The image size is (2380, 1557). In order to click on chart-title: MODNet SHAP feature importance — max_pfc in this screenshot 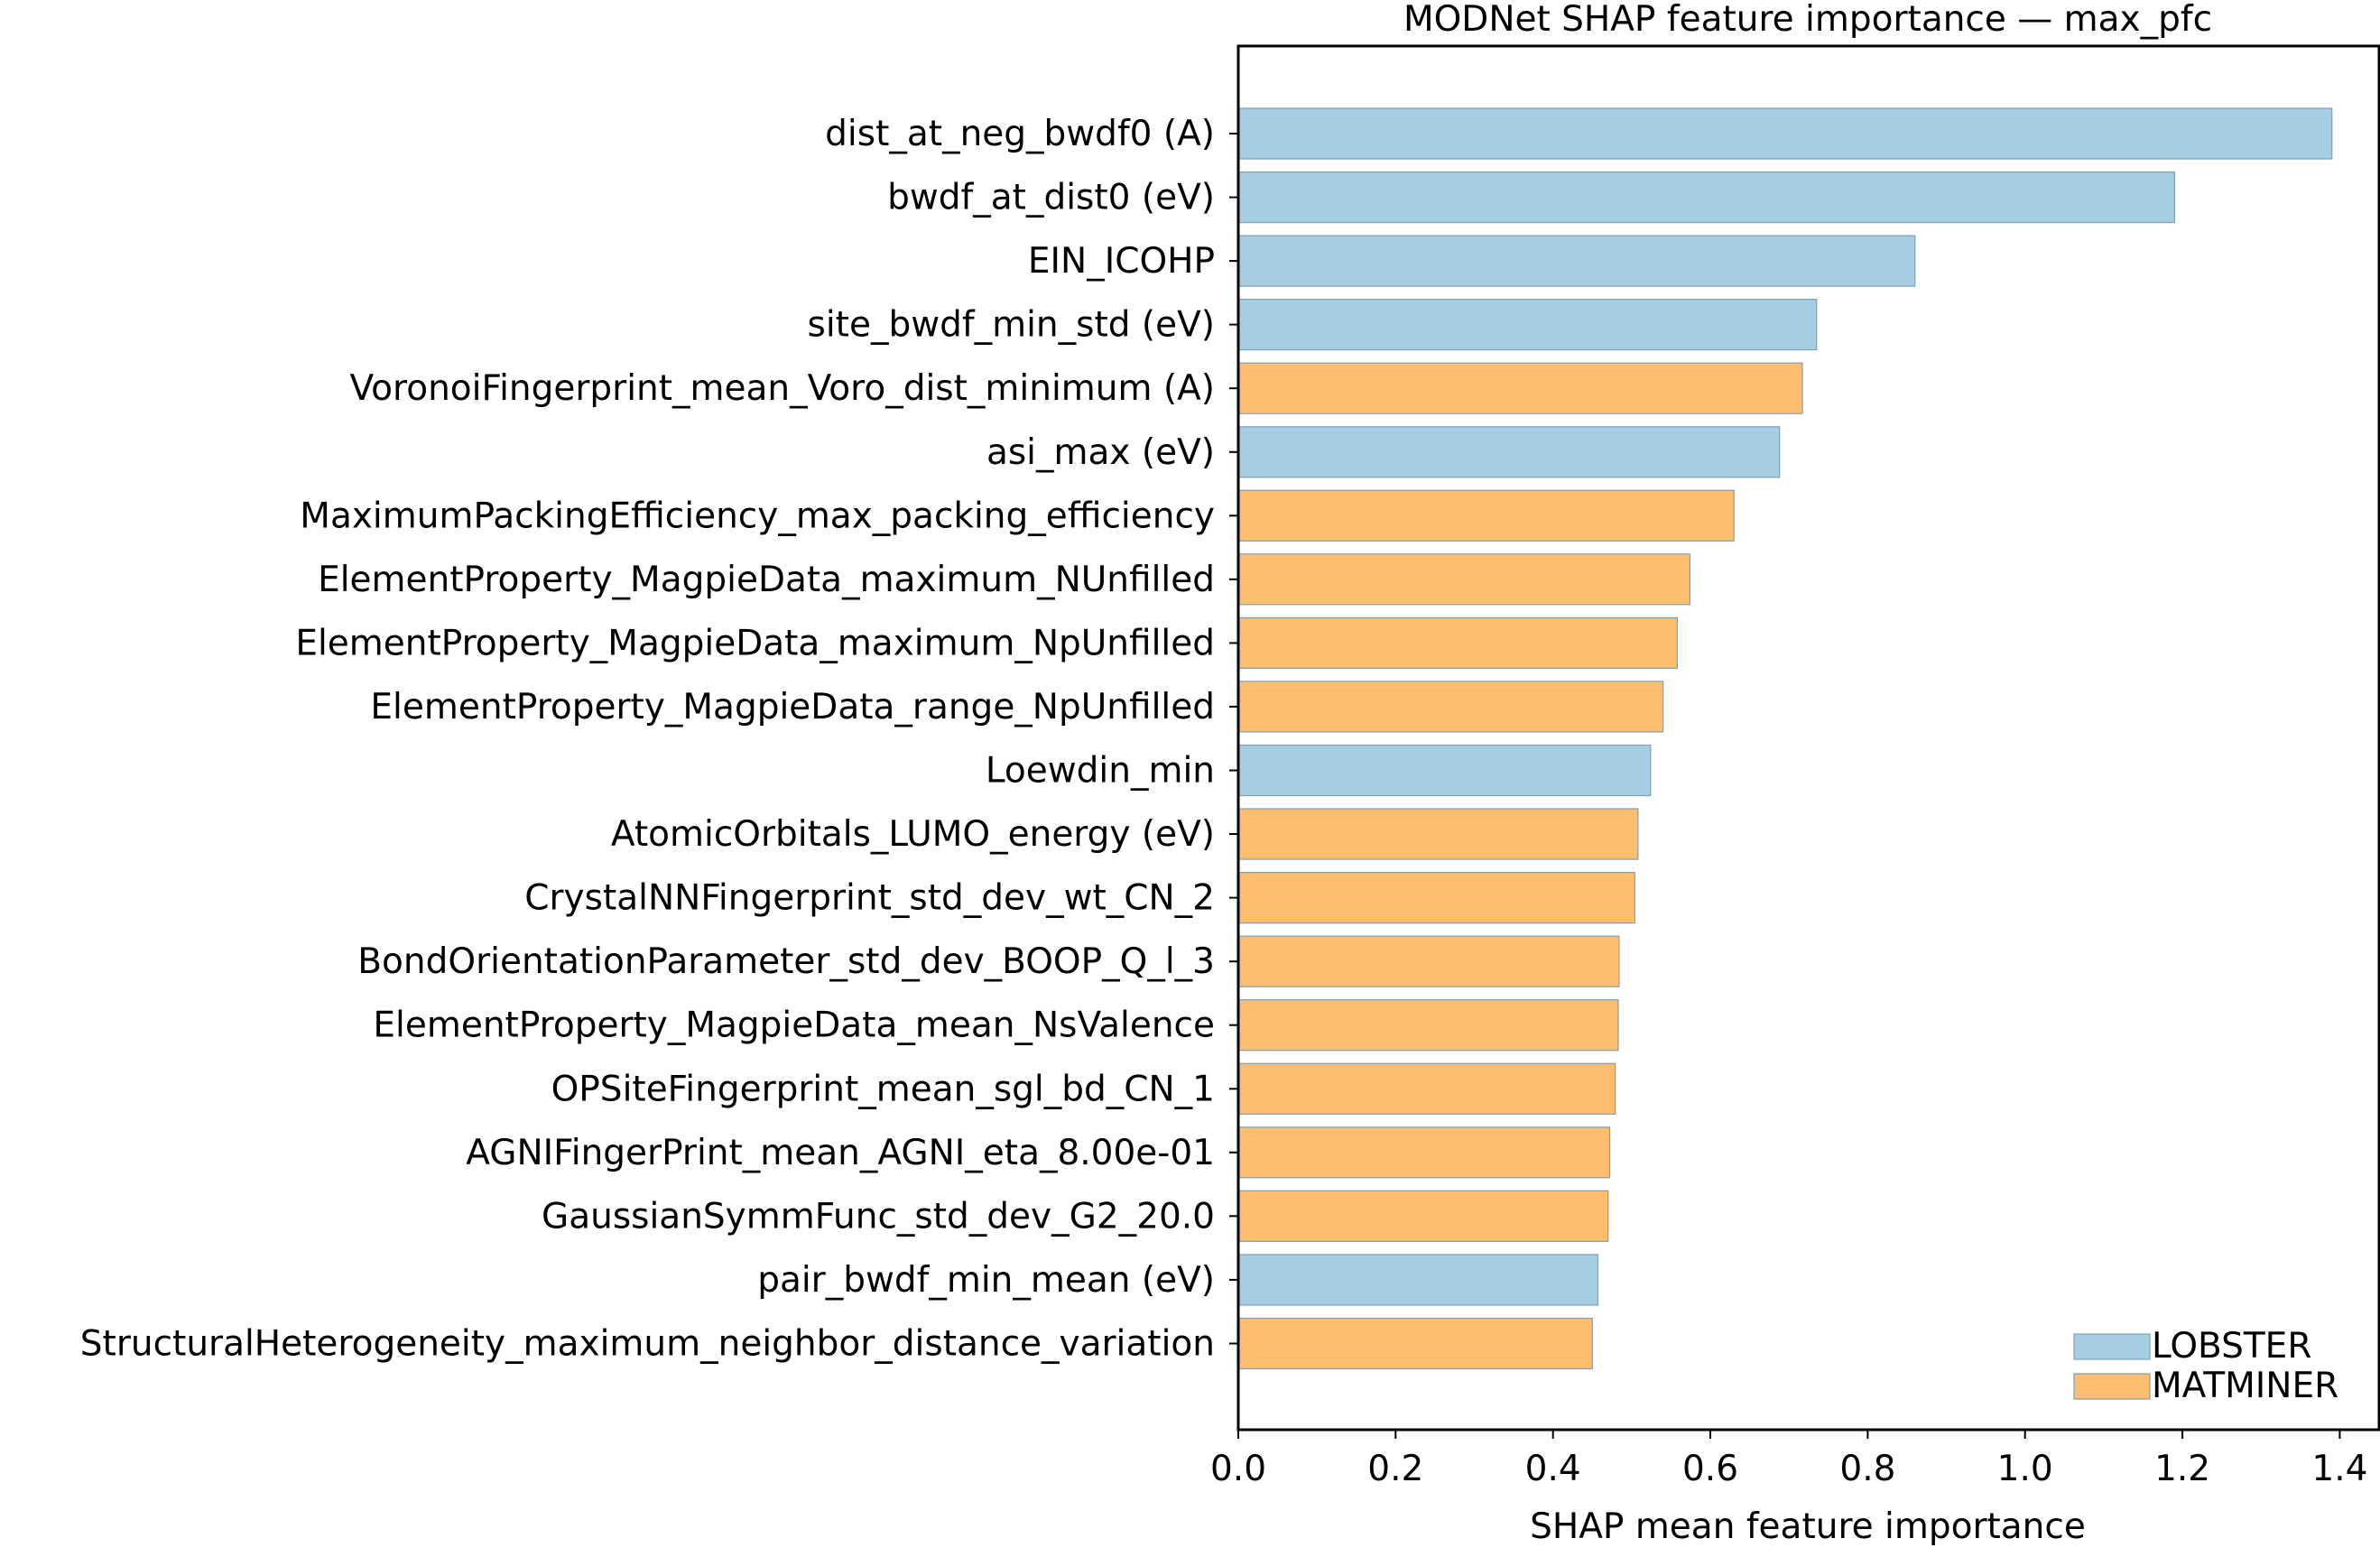, I will do `click(1808, 20)`.